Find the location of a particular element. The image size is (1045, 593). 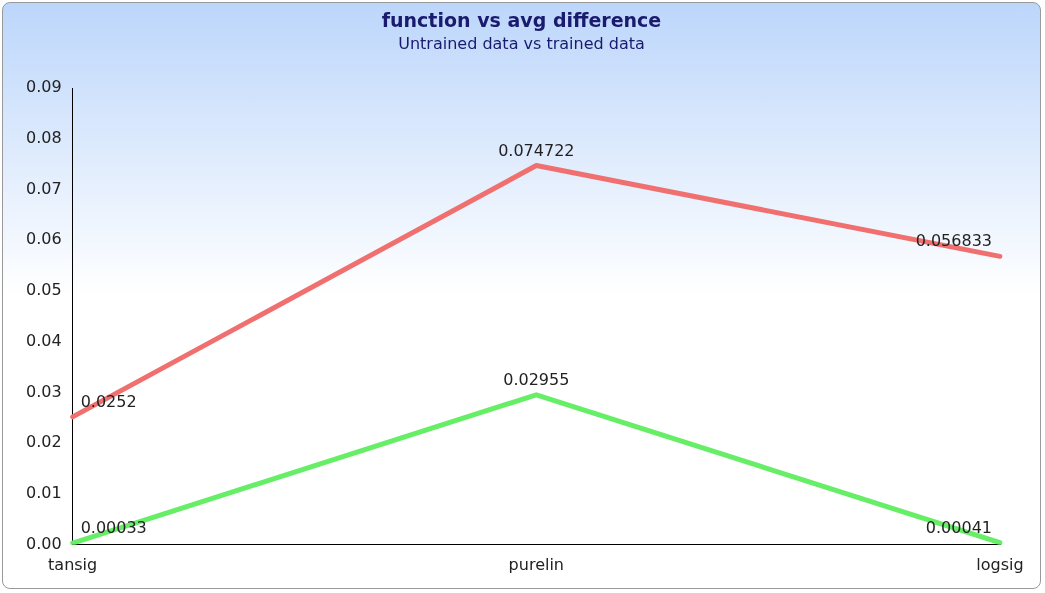

x-tick-label: purelin is located at coordinates (536, 564).